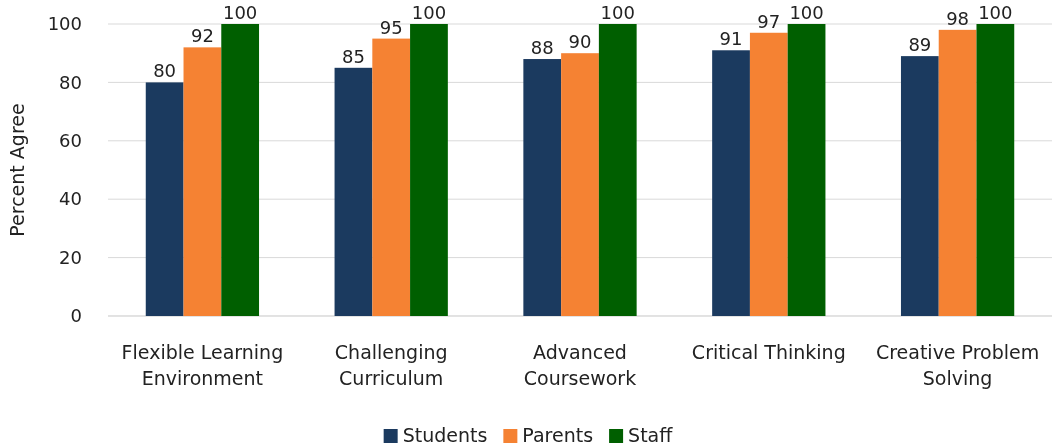 This screenshot has width=1056, height=448. What do you see at coordinates (958, 18) in the screenshot?
I see `data-label: 98` at bounding box center [958, 18].